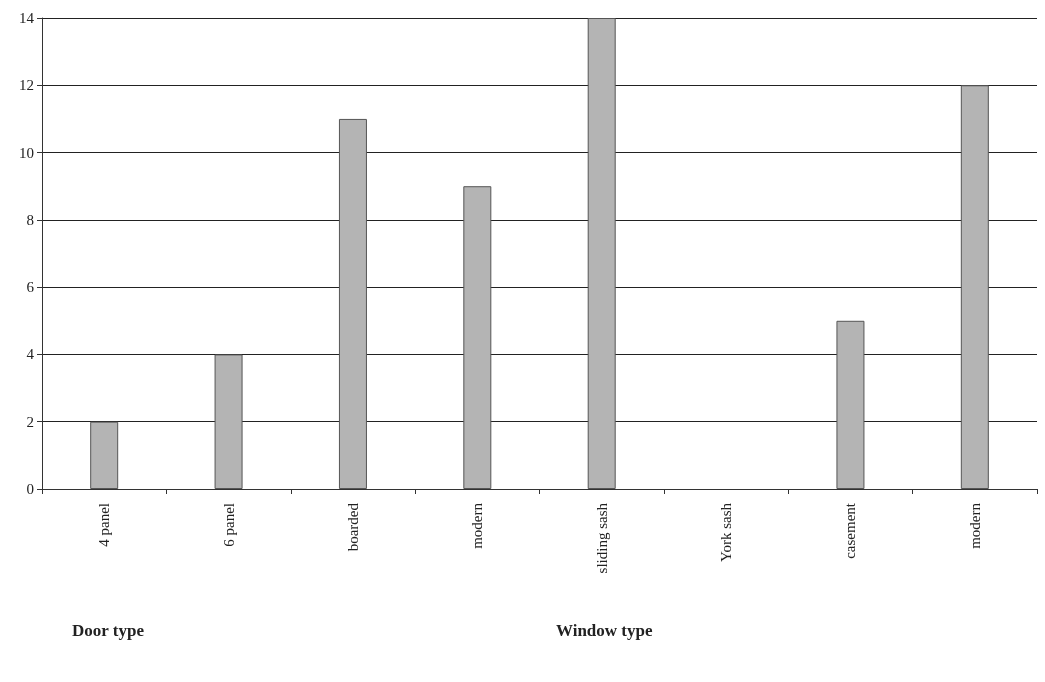  What do you see at coordinates (26, 152) in the screenshot?
I see `y-tick-label: 10` at bounding box center [26, 152].